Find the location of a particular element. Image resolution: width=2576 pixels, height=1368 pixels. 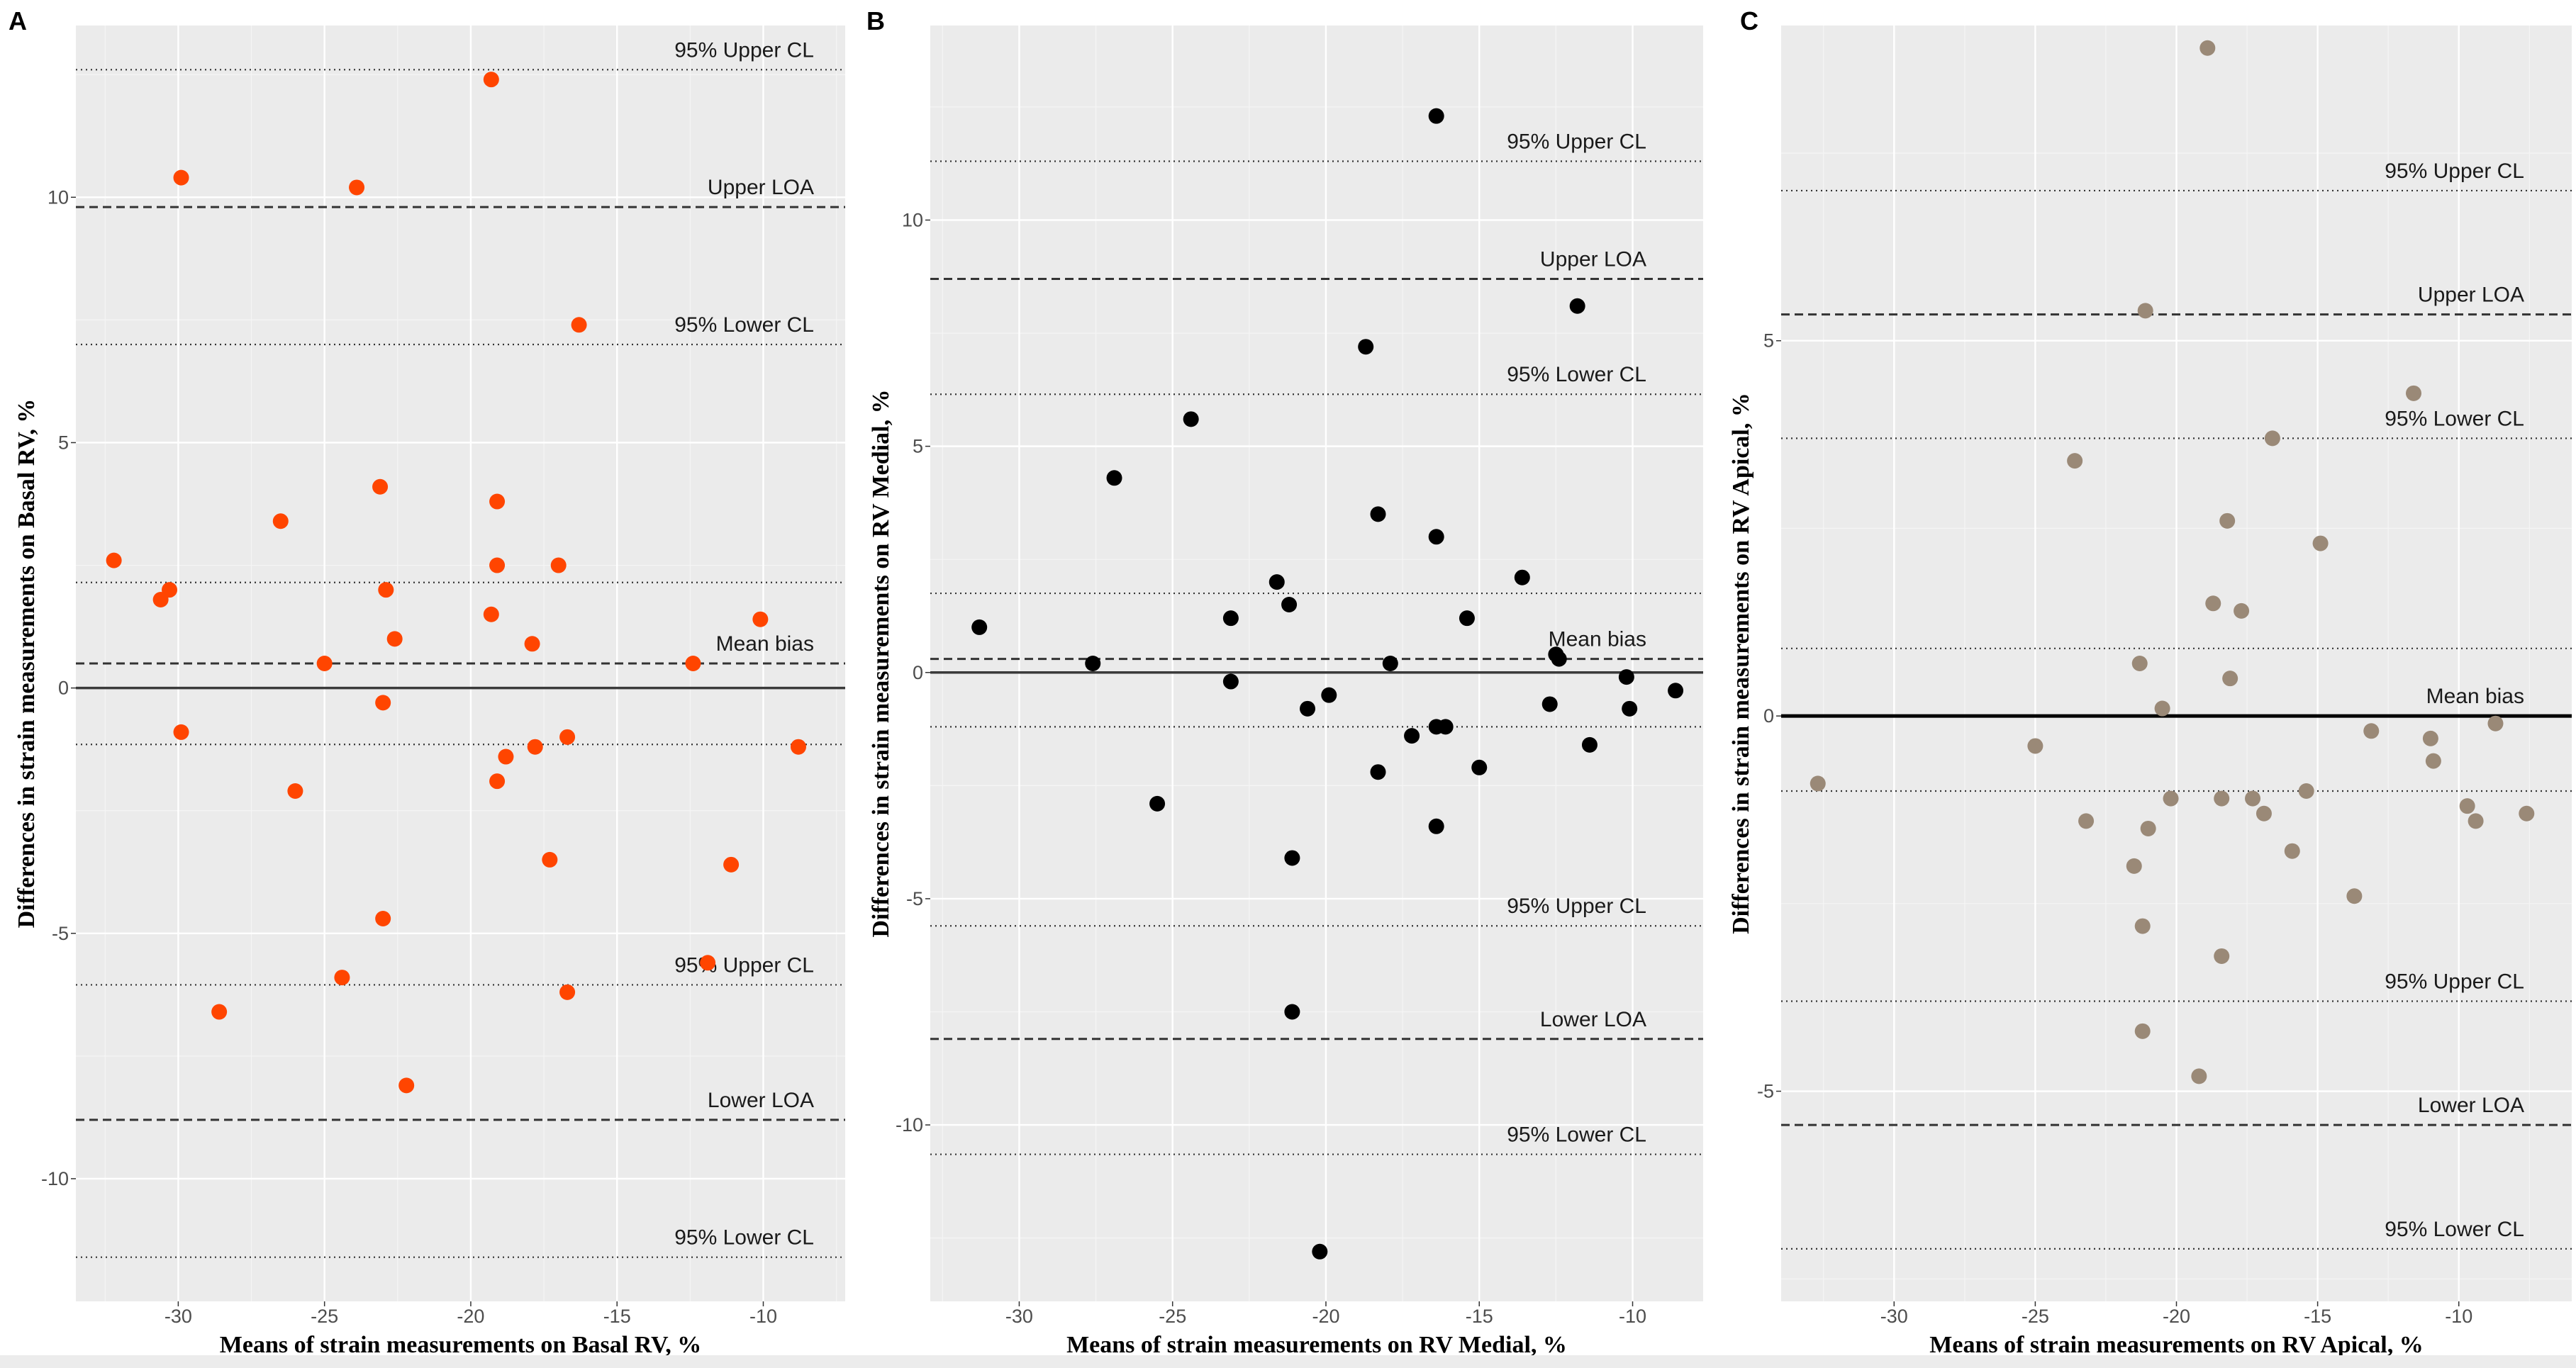

y-tick-label: 10 is located at coordinates (912, 219).